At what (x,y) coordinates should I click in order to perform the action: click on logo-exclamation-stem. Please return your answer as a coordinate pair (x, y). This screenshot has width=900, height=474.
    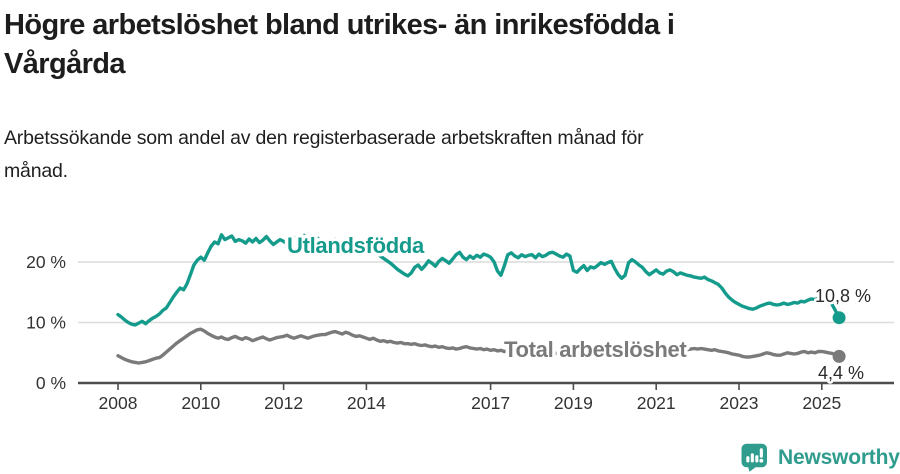
    Looking at the image, I should click on (761, 453).